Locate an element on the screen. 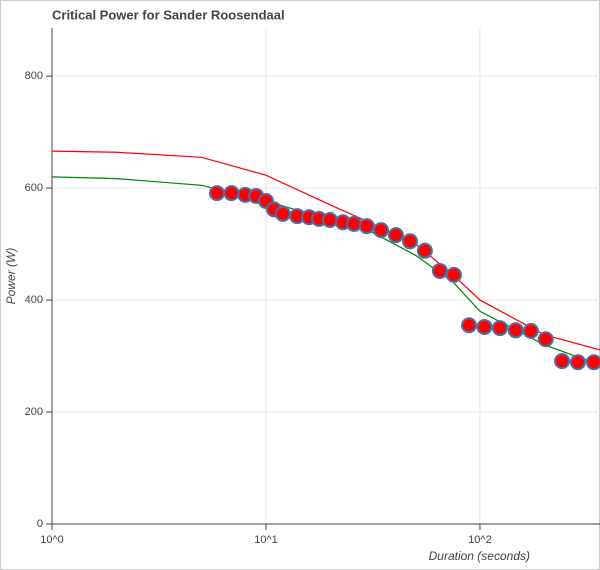  x-axis-label: Duration (seconds) is located at coordinates (479, 556).